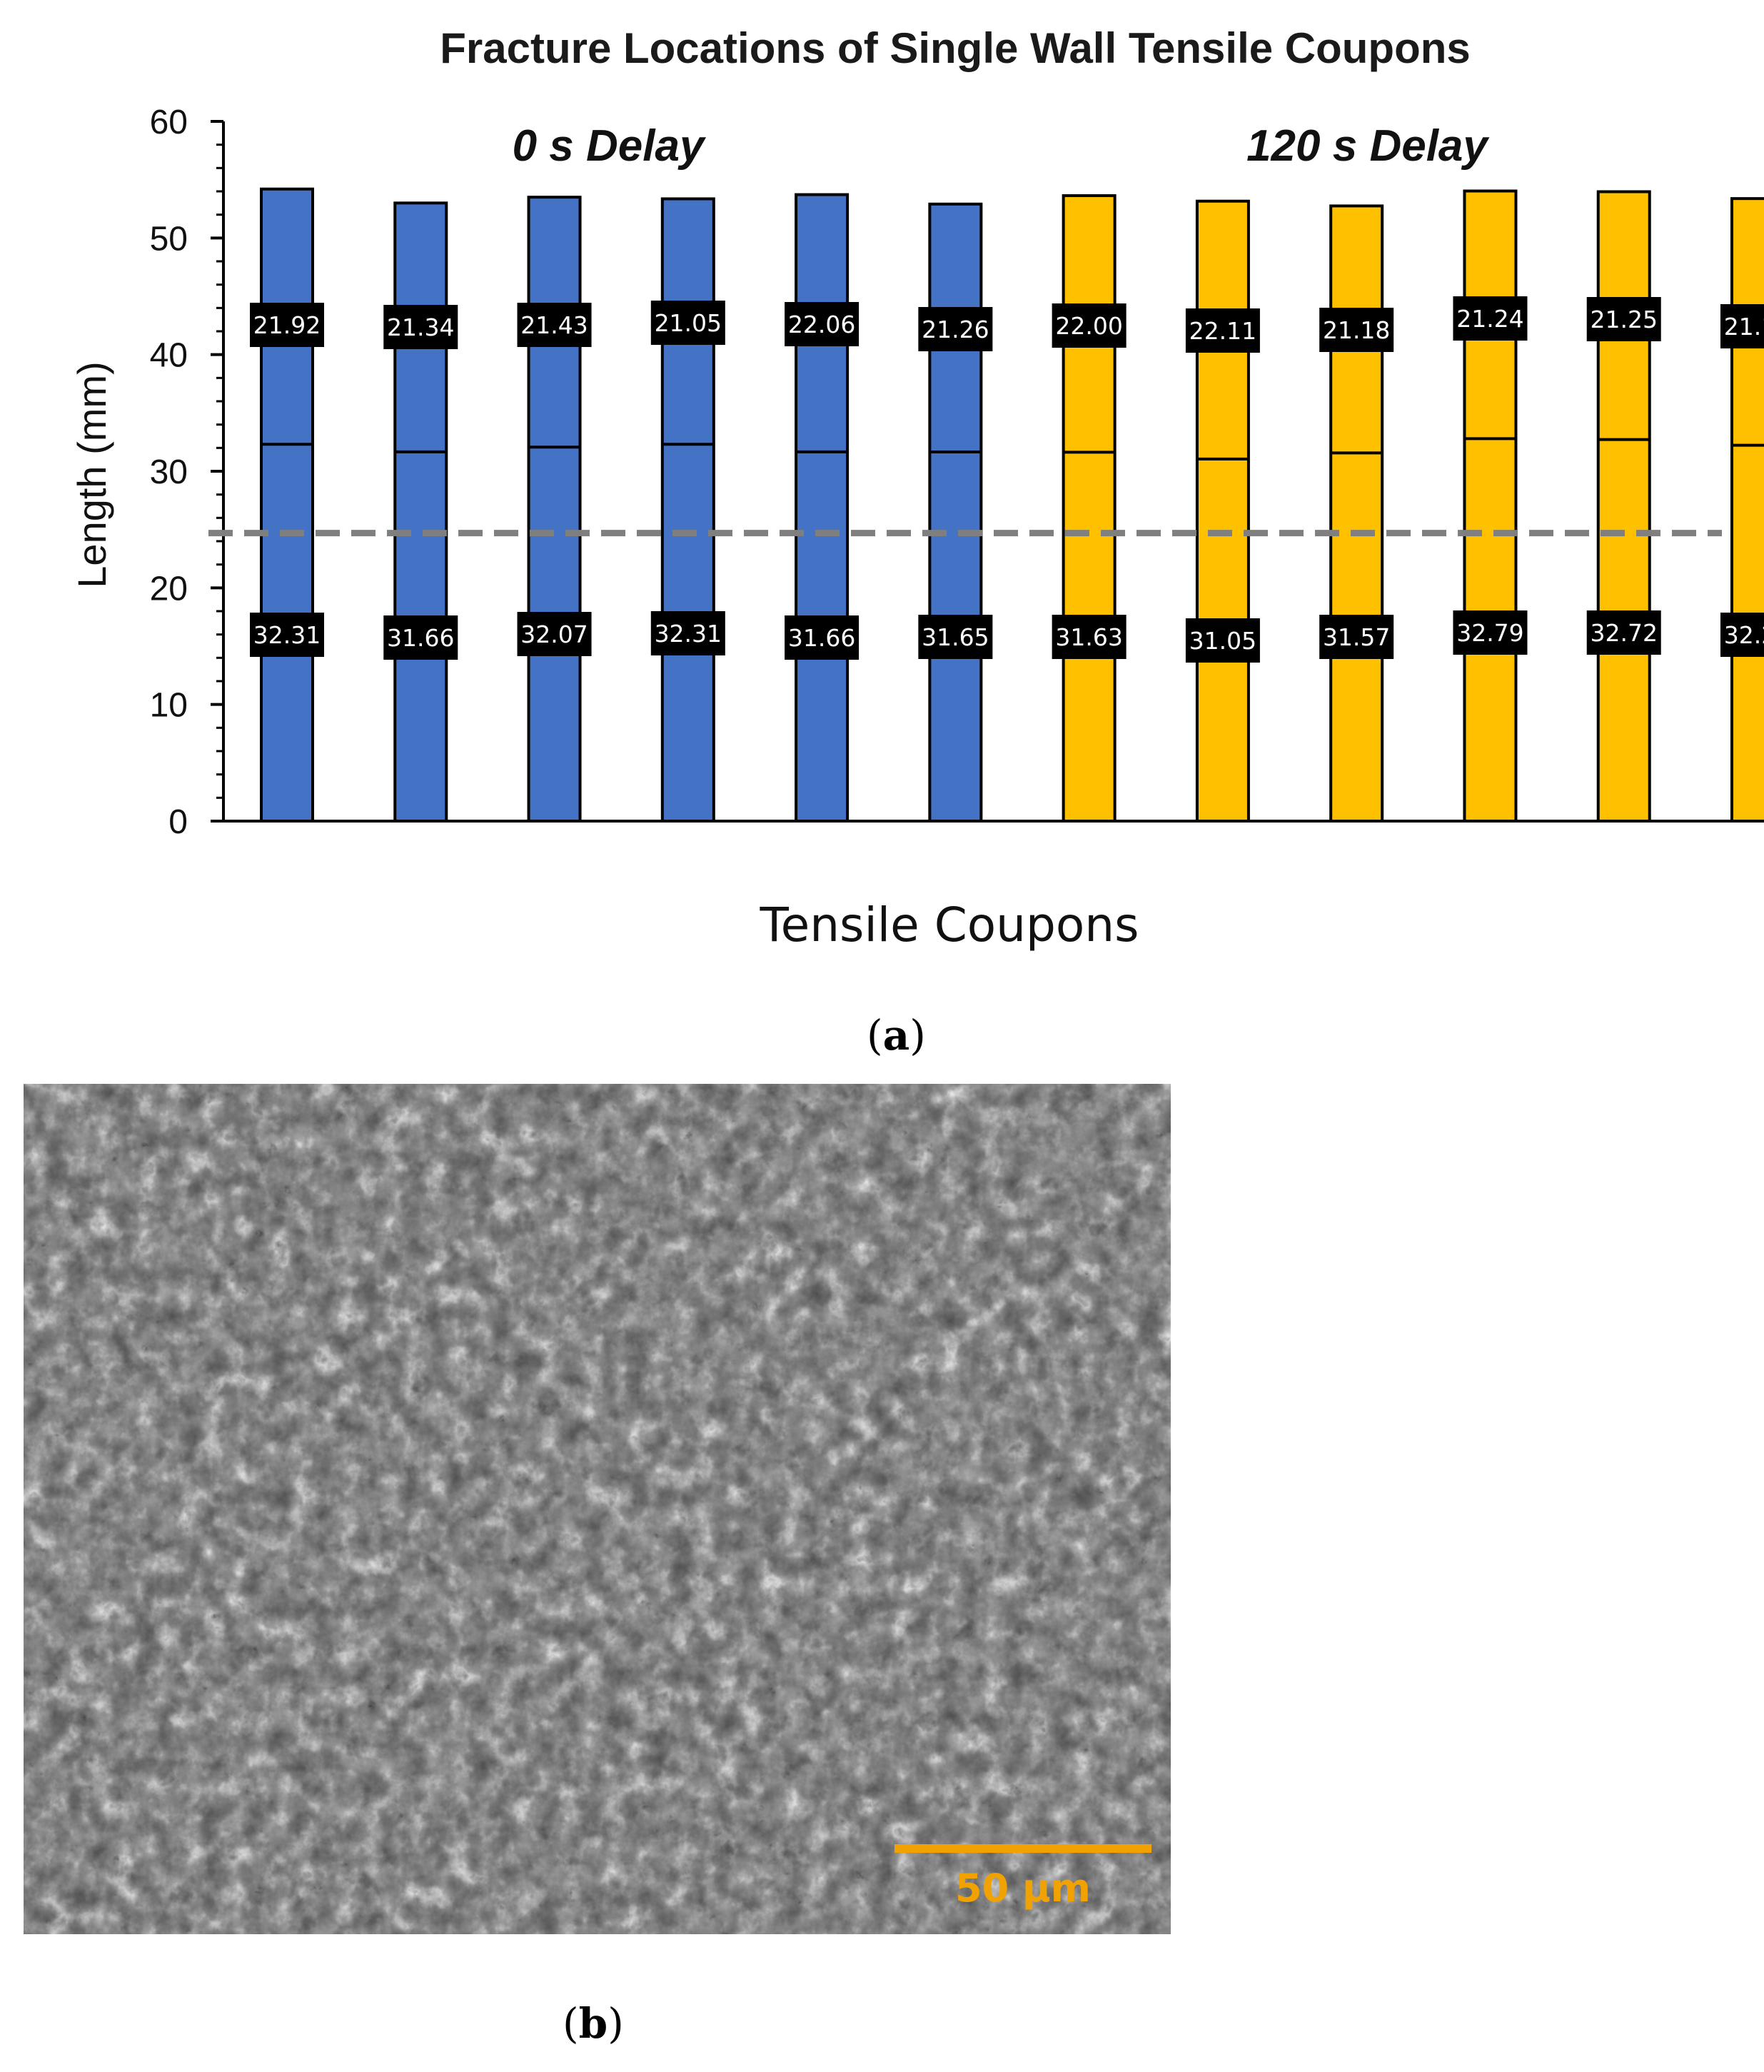 This screenshot has height=2072, width=1764. I want to click on panel-b-label: (b), so click(593, 2023).